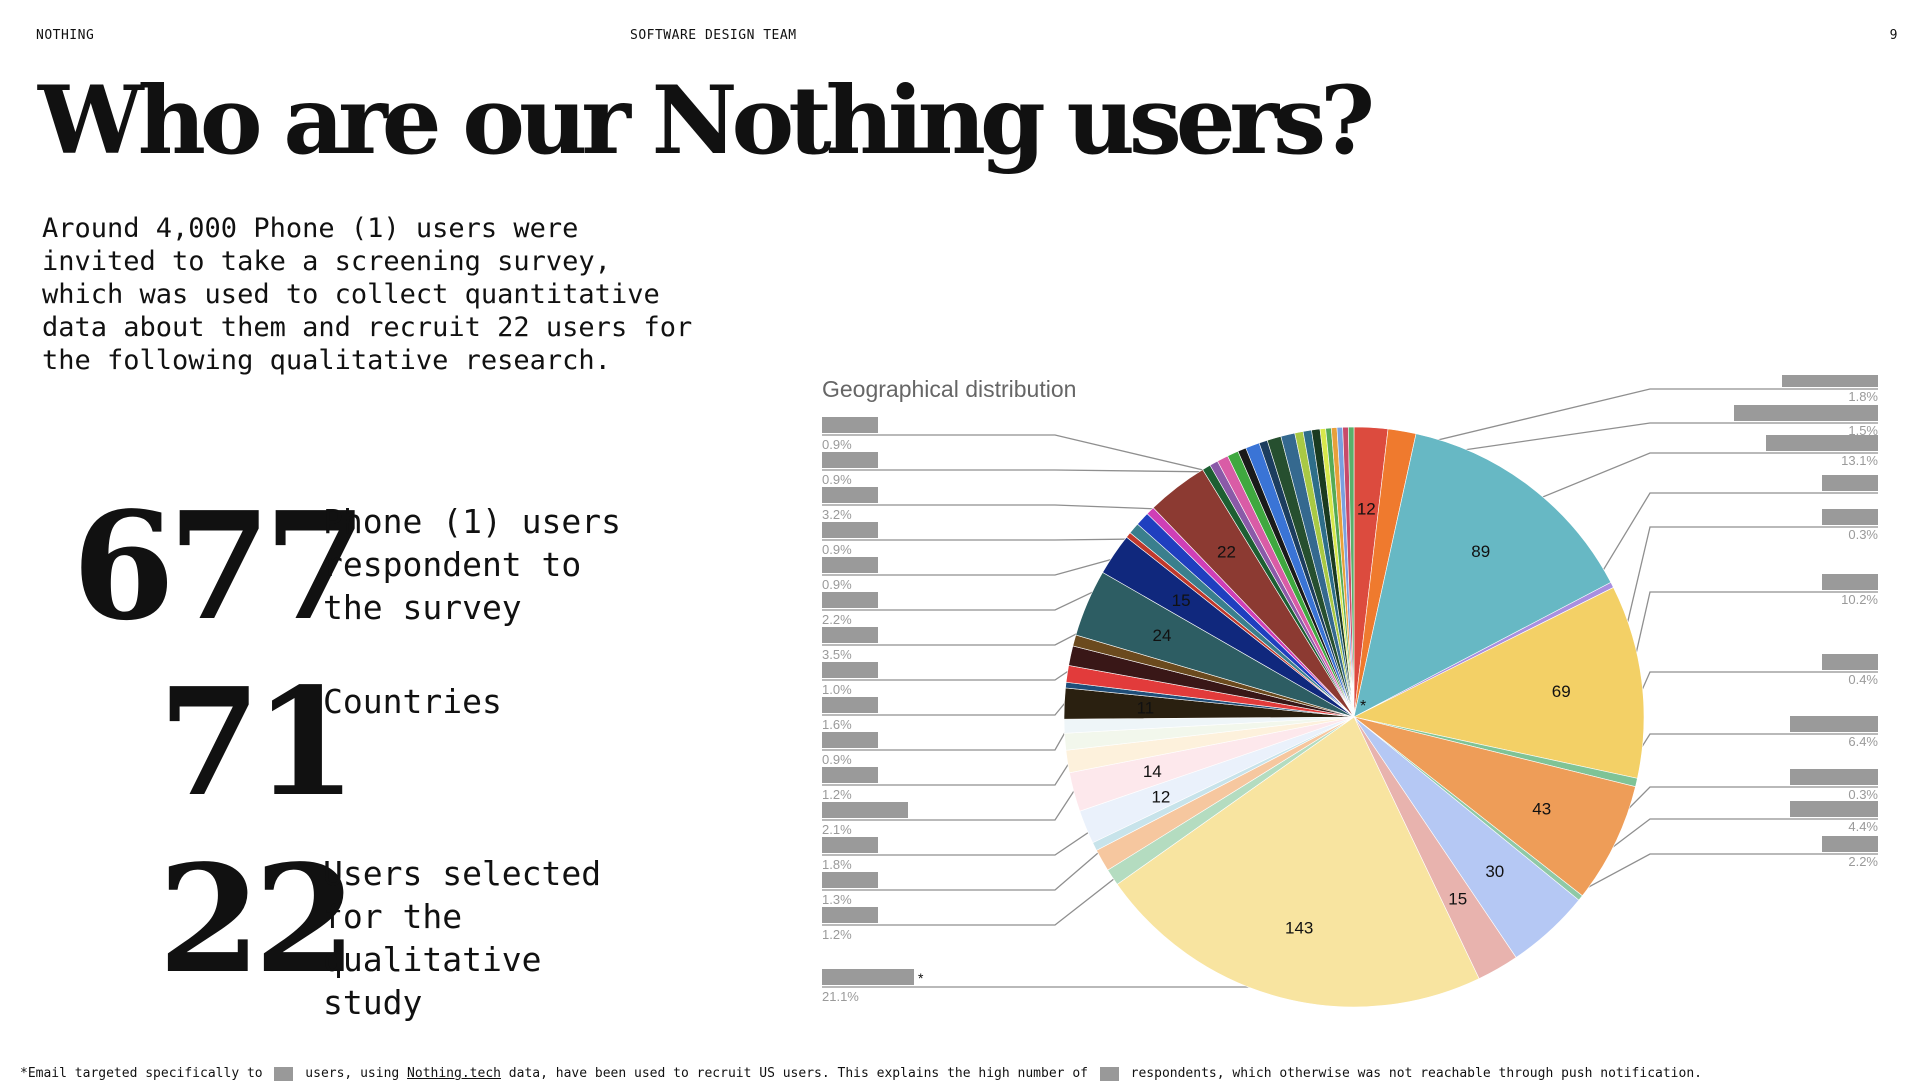 This screenshot has height=1081, width=1920. I want to click on brand-label: NOTHING, so click(65, 35).